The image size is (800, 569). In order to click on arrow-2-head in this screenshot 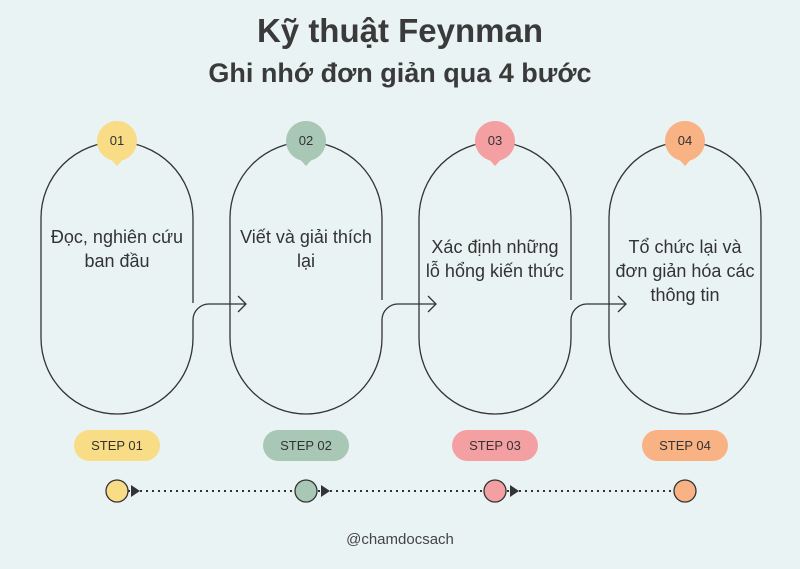, I will do `click(432, 304)`.